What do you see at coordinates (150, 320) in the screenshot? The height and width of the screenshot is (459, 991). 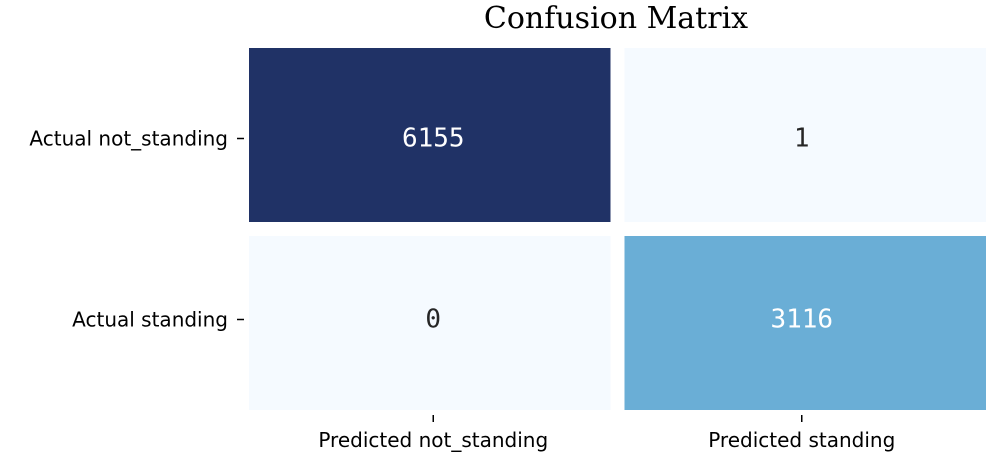 I see `y-tick-label: Actual standing` at bounding box center [150, 320].